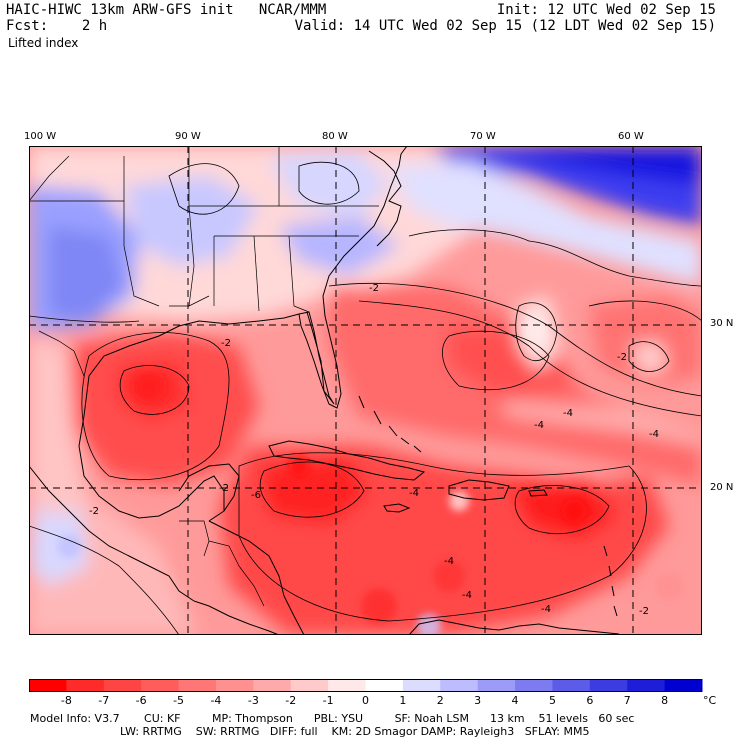 This screenshot has width=740, height=740. Describe the element at coordinates (188, 136) in the screenshot. I see `lon-label-90w: 90 W` at that location.